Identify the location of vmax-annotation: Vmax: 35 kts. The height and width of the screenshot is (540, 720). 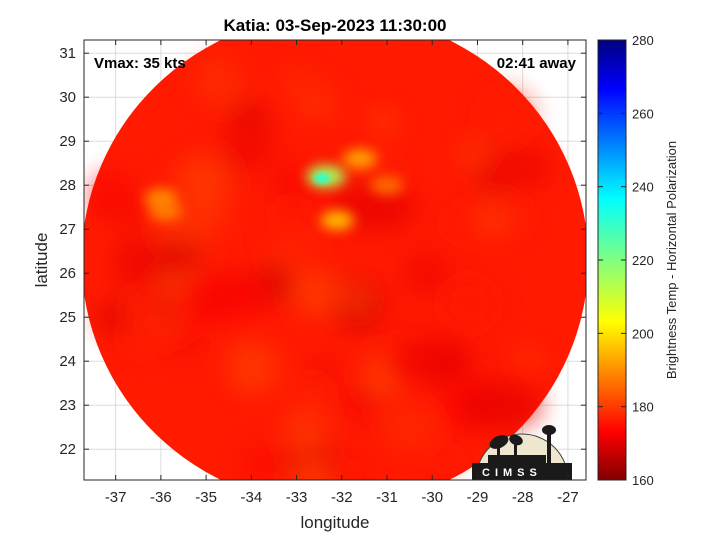
(140, 63).